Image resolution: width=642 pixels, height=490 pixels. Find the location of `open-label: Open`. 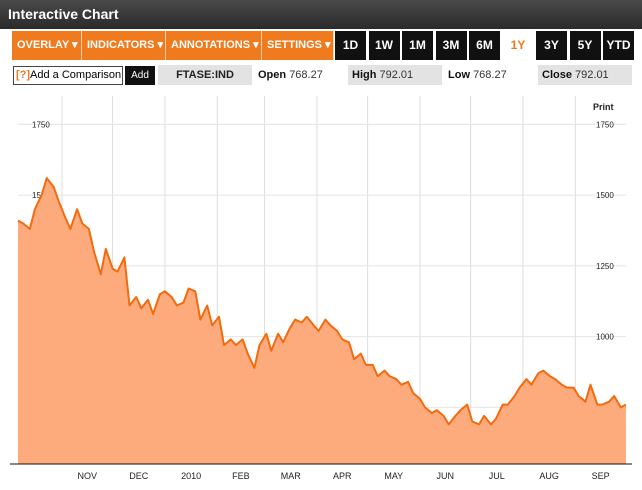

open-label: Open is located at coordinates (272, 75).